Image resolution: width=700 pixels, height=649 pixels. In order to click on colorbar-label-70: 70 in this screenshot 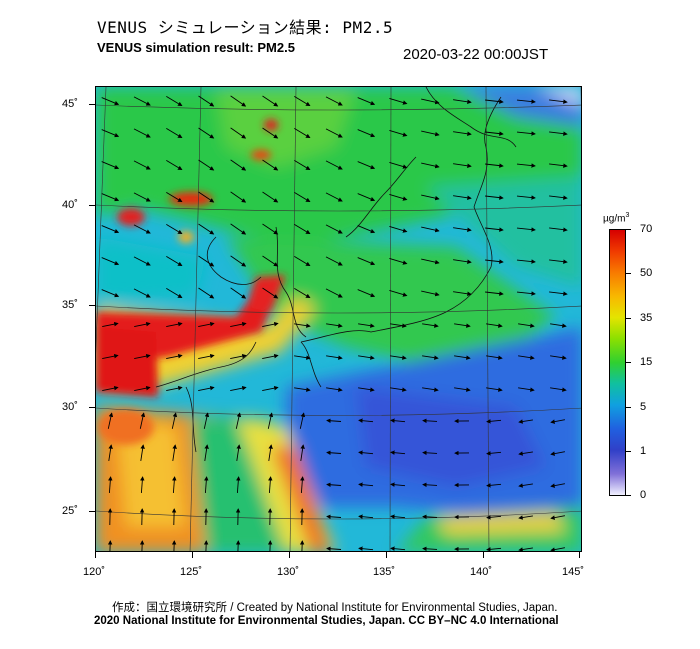, I will do `click(646, 229)`.